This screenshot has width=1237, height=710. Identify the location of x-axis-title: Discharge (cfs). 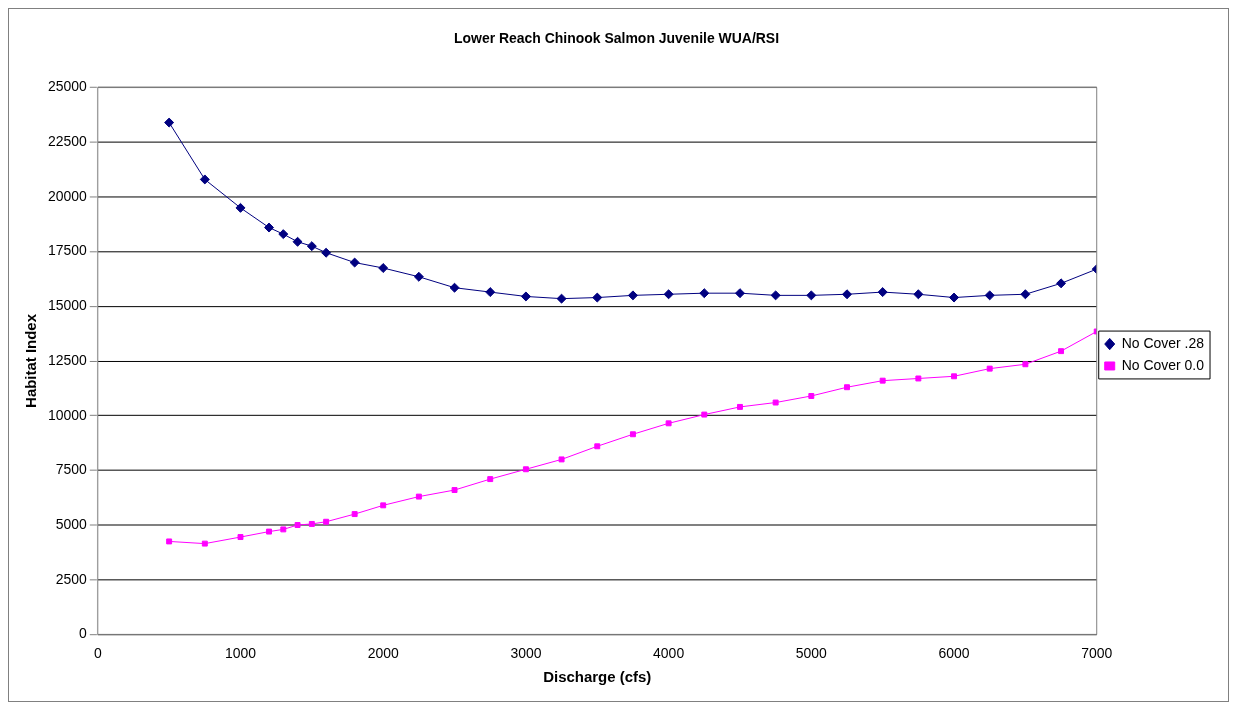
(597, 677).